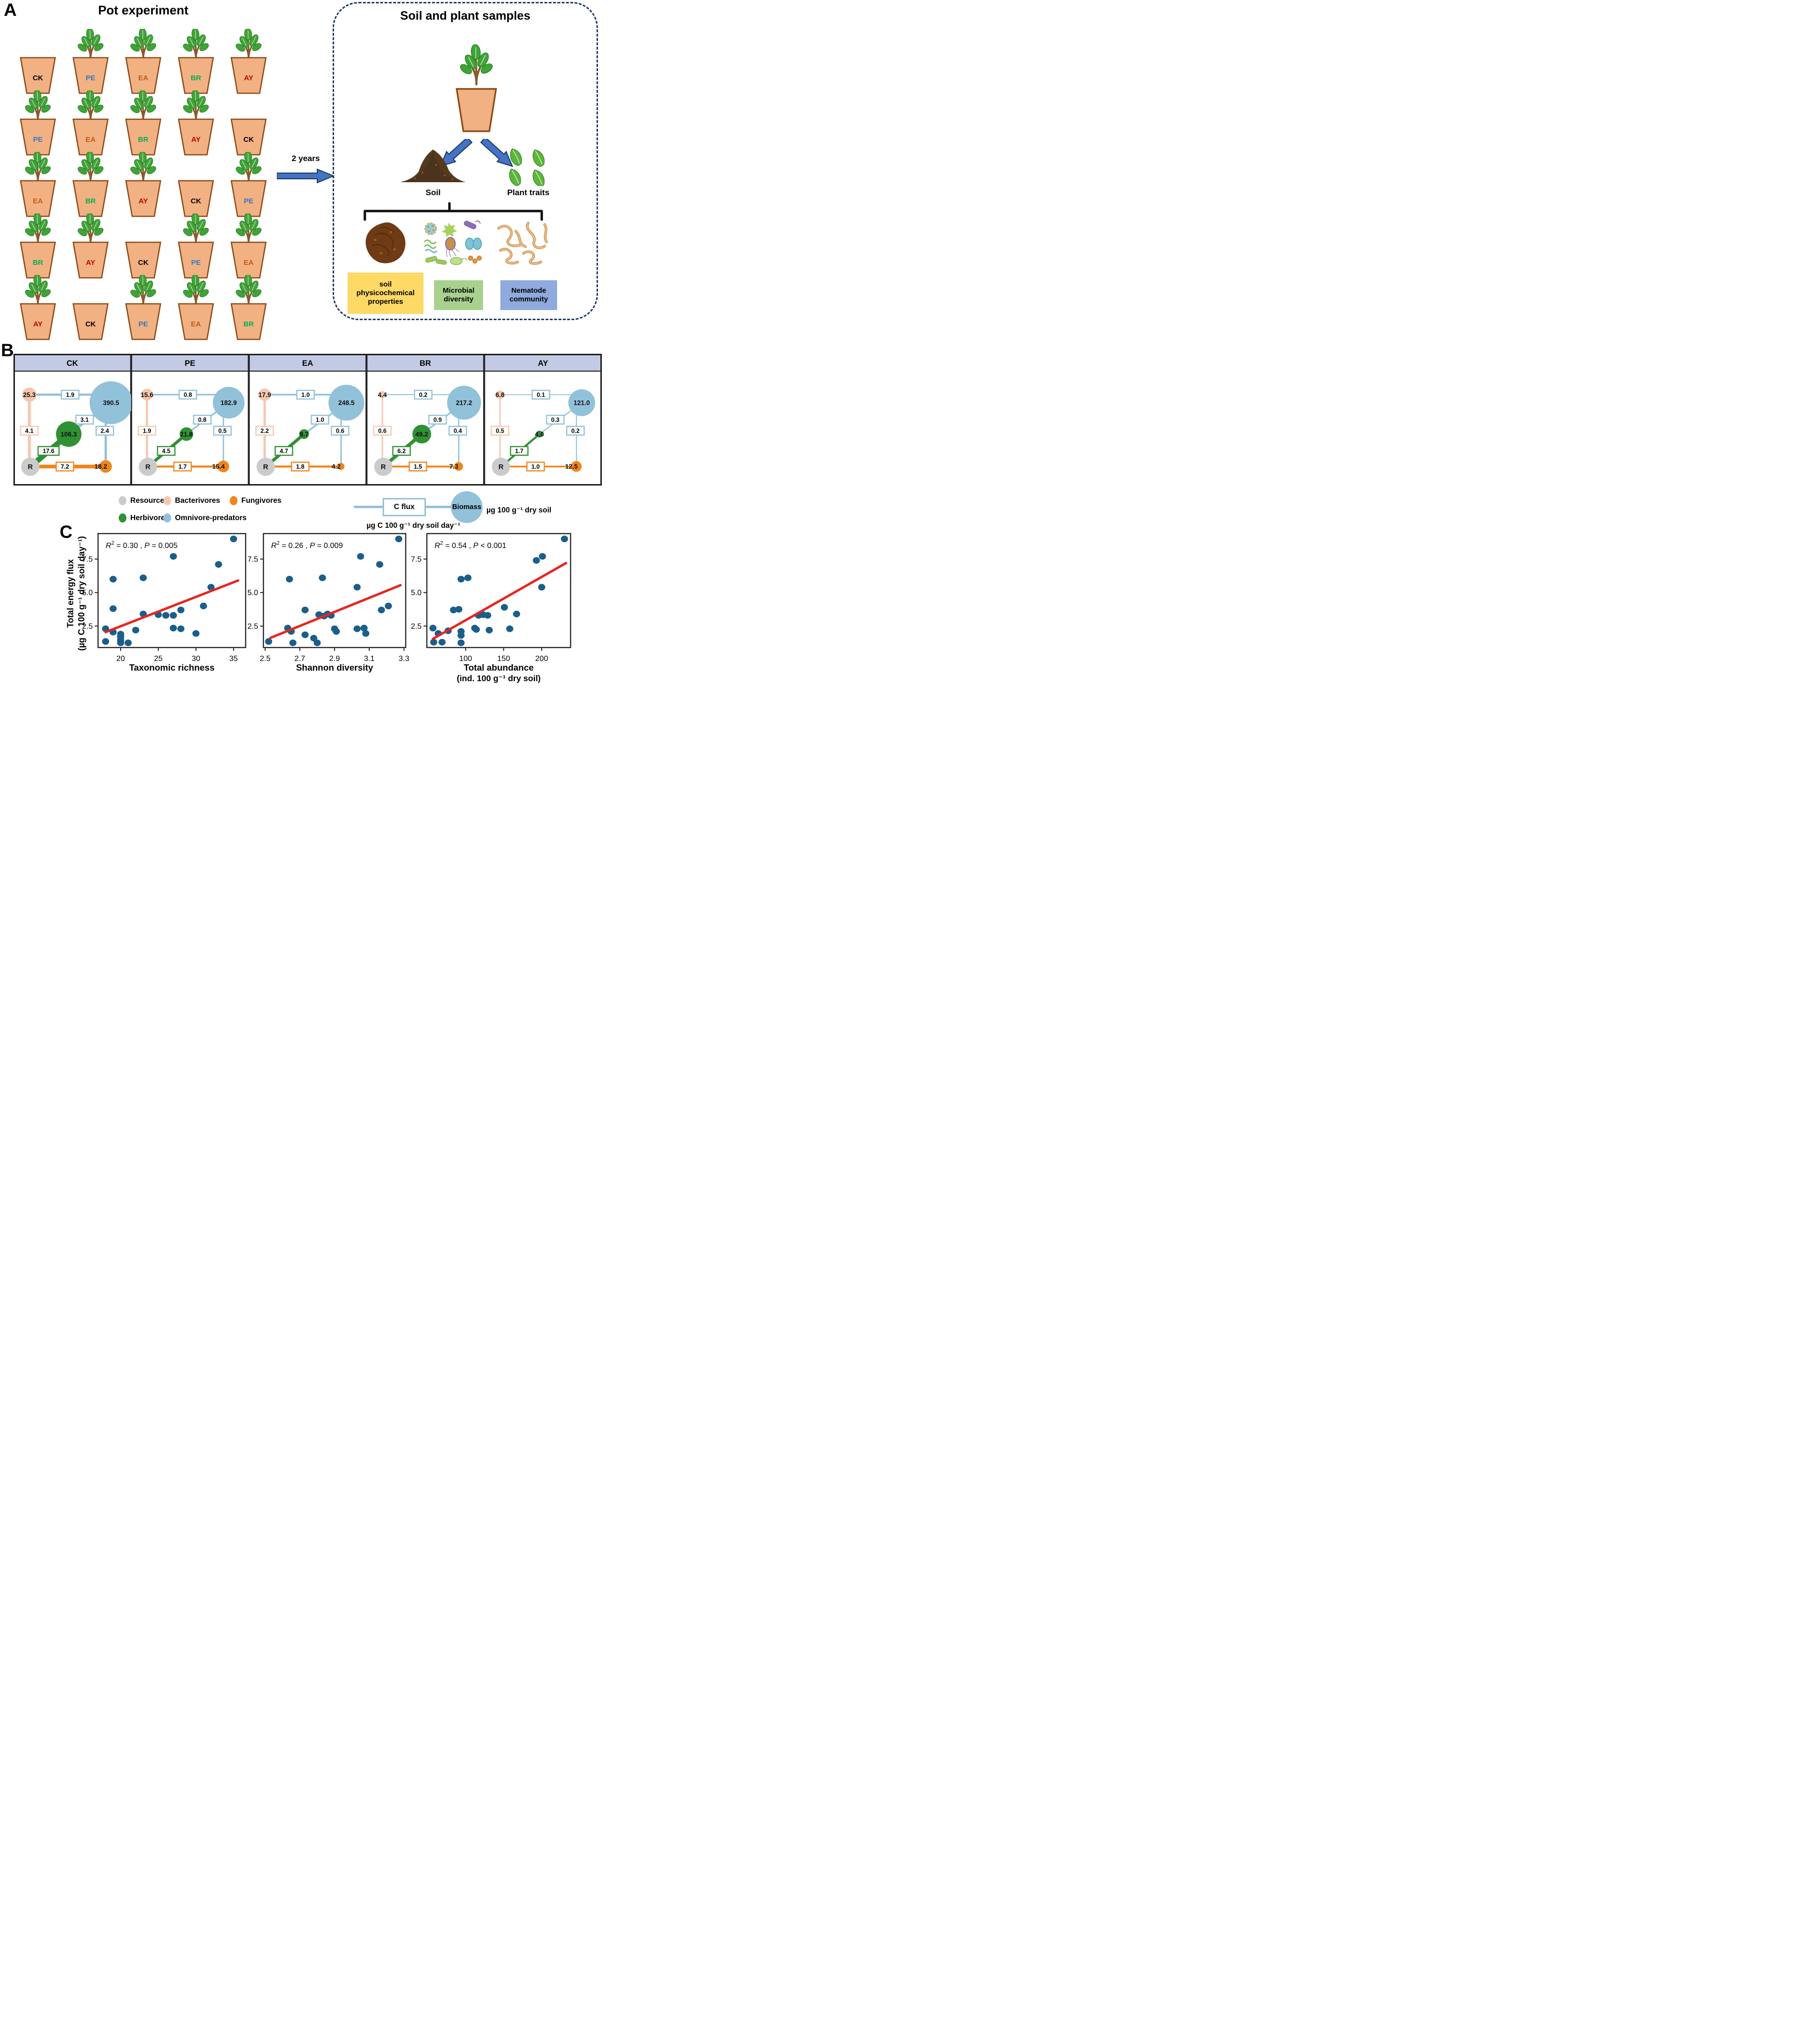 The image size is (1817, 2044). I want to click on legend-item-resources: Resources, so click(143, 500).